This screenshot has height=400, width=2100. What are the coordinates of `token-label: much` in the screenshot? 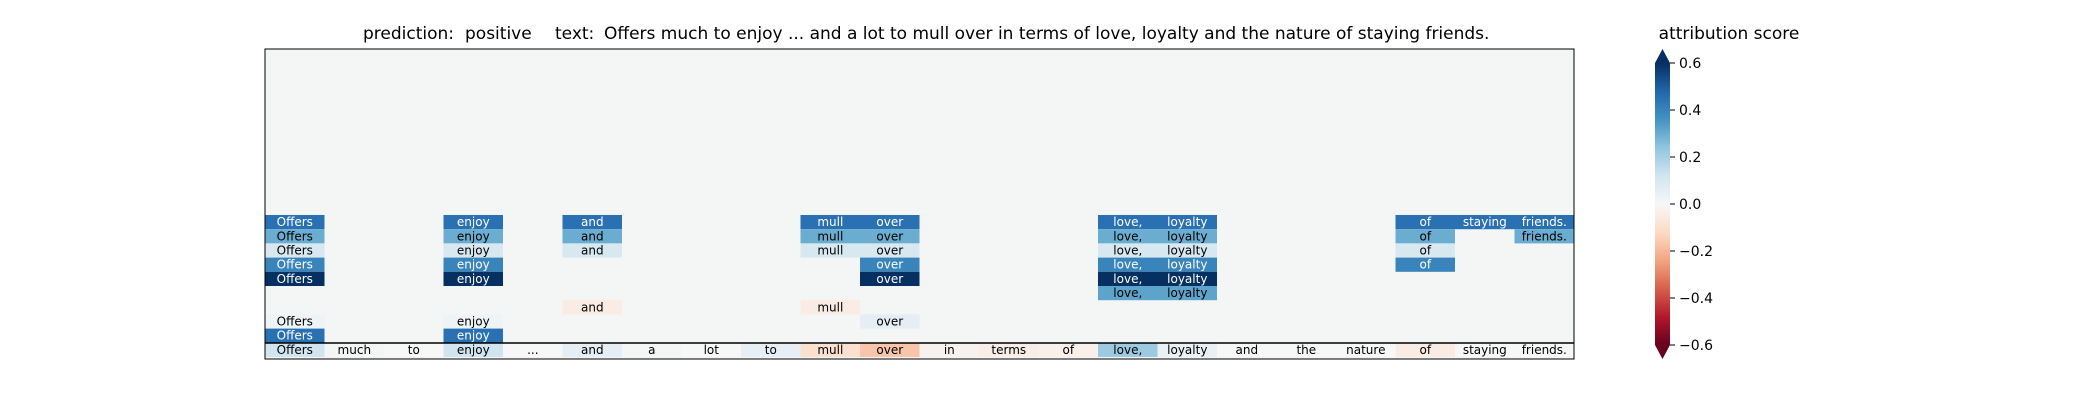 It's located at (355, 350).